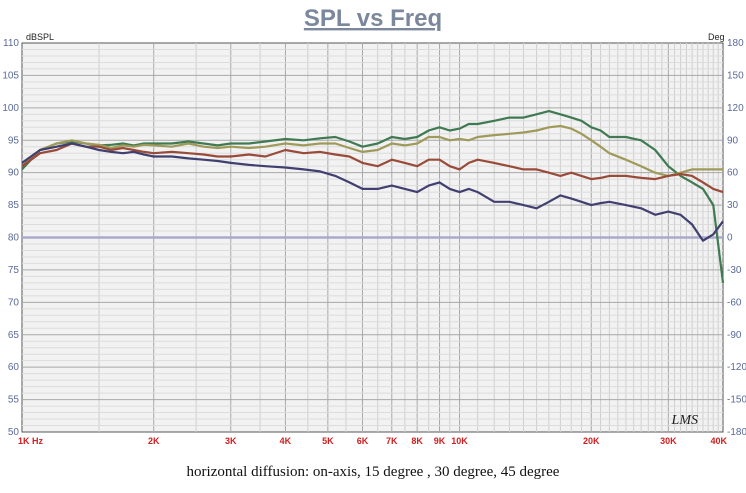 This screenshot has height=493, width=746. What do you see at coordinates (14, 140) in the screenshot?
I see `y-tick-label: 95` at bounding box center [14, 140].